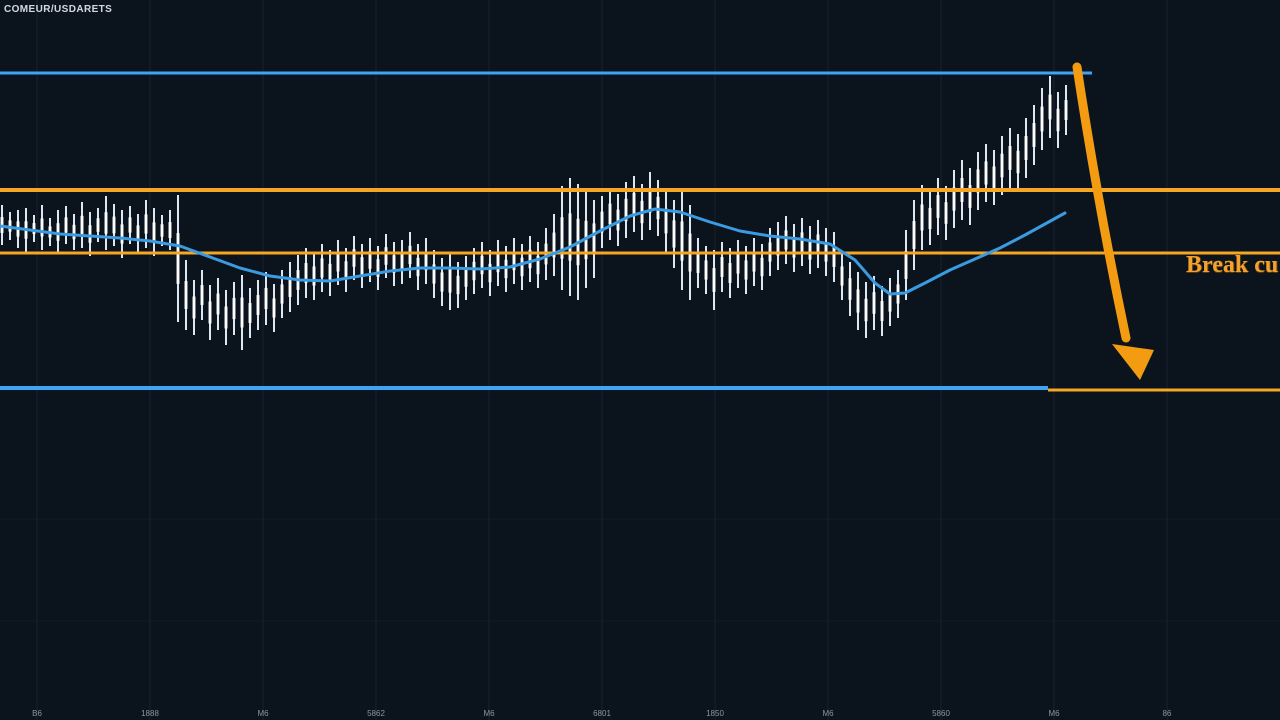 The height and width of the screenshot is (720, 1280). Describe the element at coordinates (150, 713) in the screenshot. I see `x-axis-label: 1888` at that location.